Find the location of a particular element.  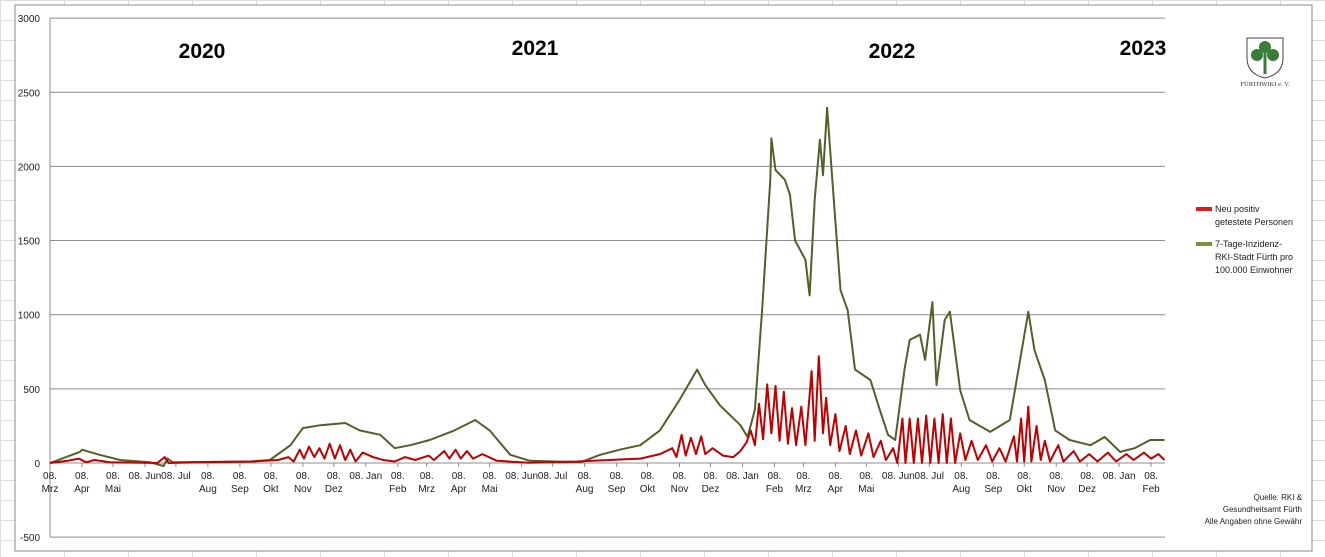

y-tick-label: 2500 is located at coordinates (29, 93).